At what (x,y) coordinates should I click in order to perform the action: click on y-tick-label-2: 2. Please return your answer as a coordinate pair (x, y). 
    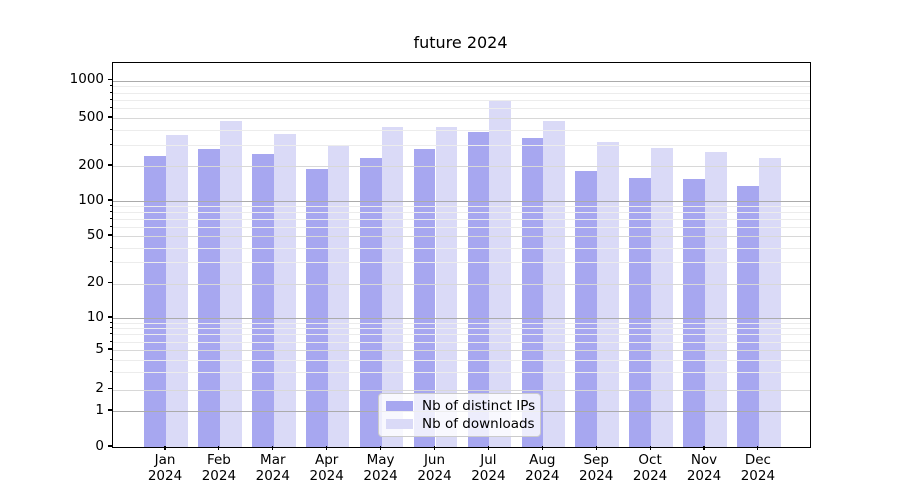
    Looking at the image, I should click on (99, 388).